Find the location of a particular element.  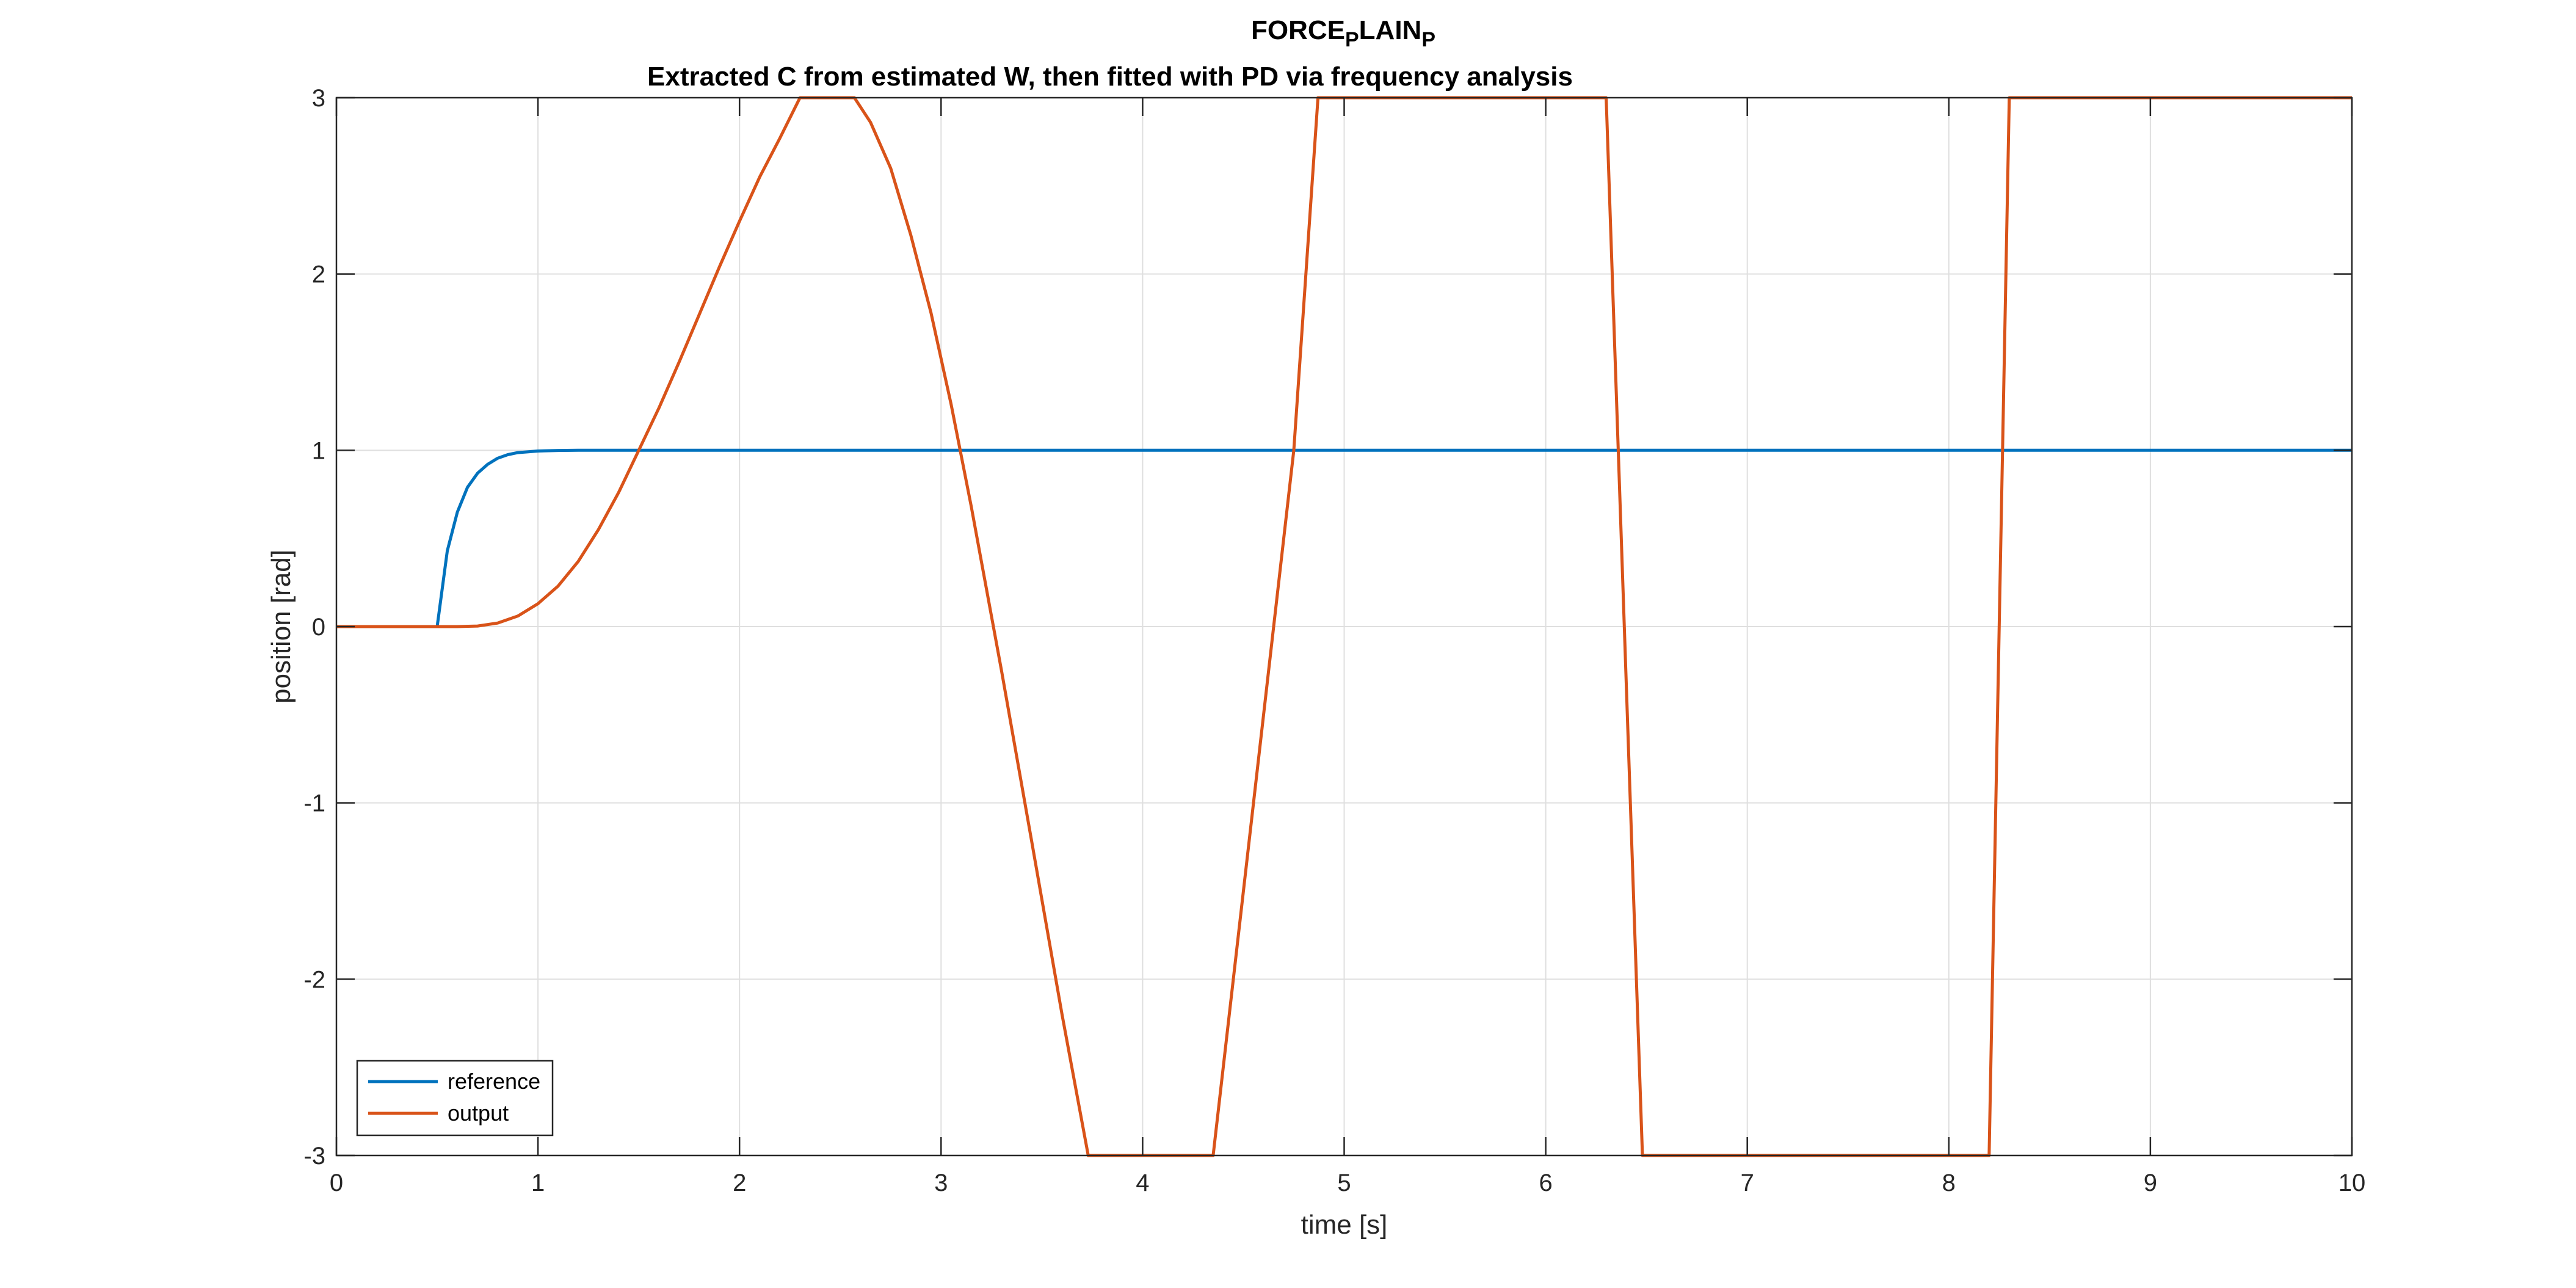

x-tick-label: 9 is located at coordinates (2150, 1183).